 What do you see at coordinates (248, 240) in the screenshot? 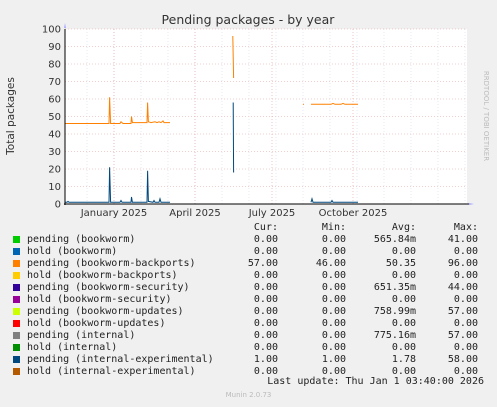
I see `legend-row: pending (bookworm) 0.00 0.00 565.84m 41.00` at bounding box center [248, 240].